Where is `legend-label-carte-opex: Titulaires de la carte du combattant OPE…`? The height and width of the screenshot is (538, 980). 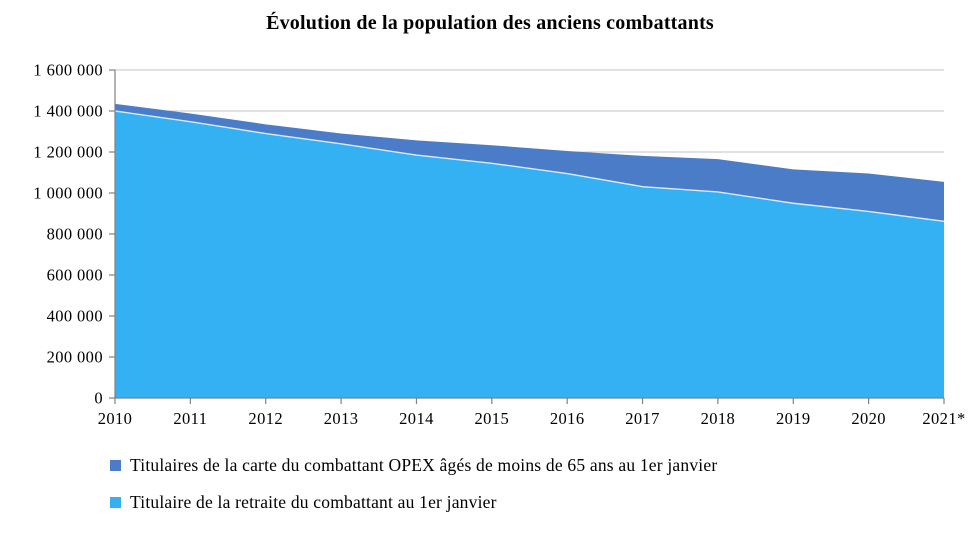
legend-label-carte-opex: Titulaires de la carte du combattant OPE… is located at coordinates (424, 464).